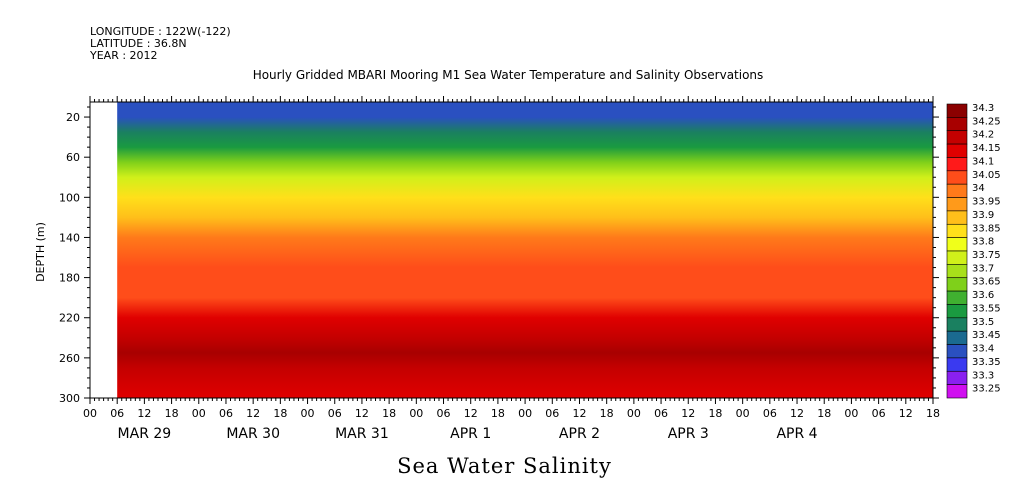 Image resolution: width=1009 pixels, height=504 pixels. Describe the element at coordinates (983, 375) in the screenshot. I see `colorbar-label: 33.3` at that location.